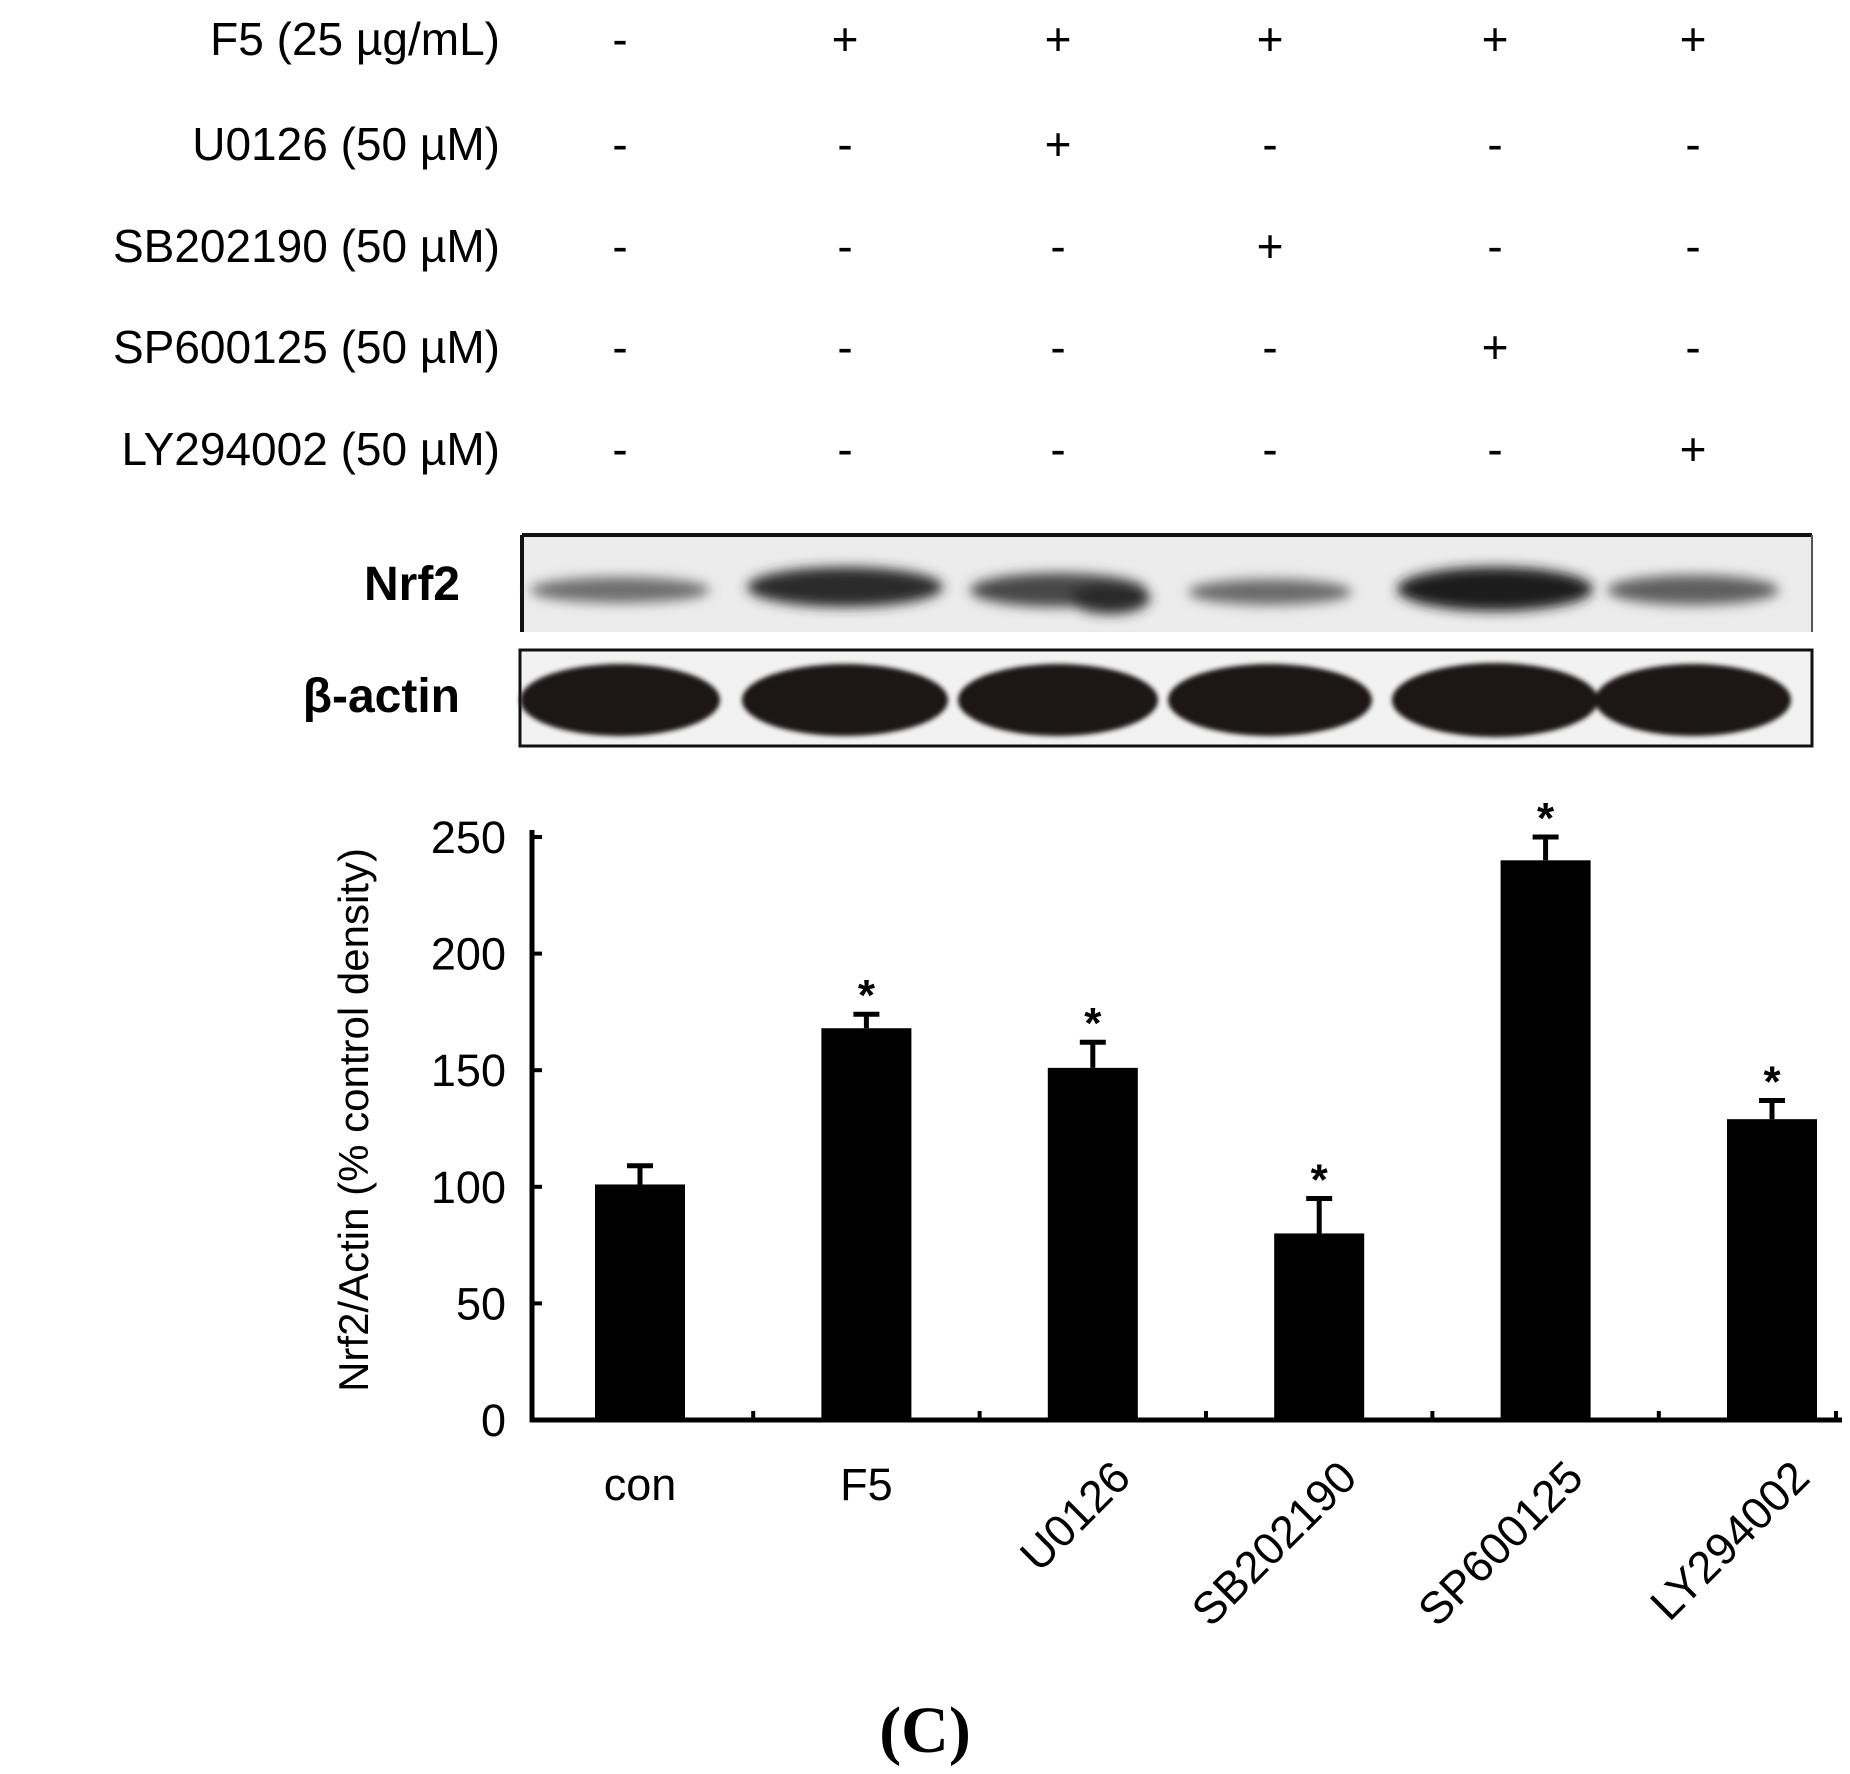 The image size is (1850, 1774). I want to click on y-axis-ticks: 0 50 100 150 200 250, so click(486, 1129).